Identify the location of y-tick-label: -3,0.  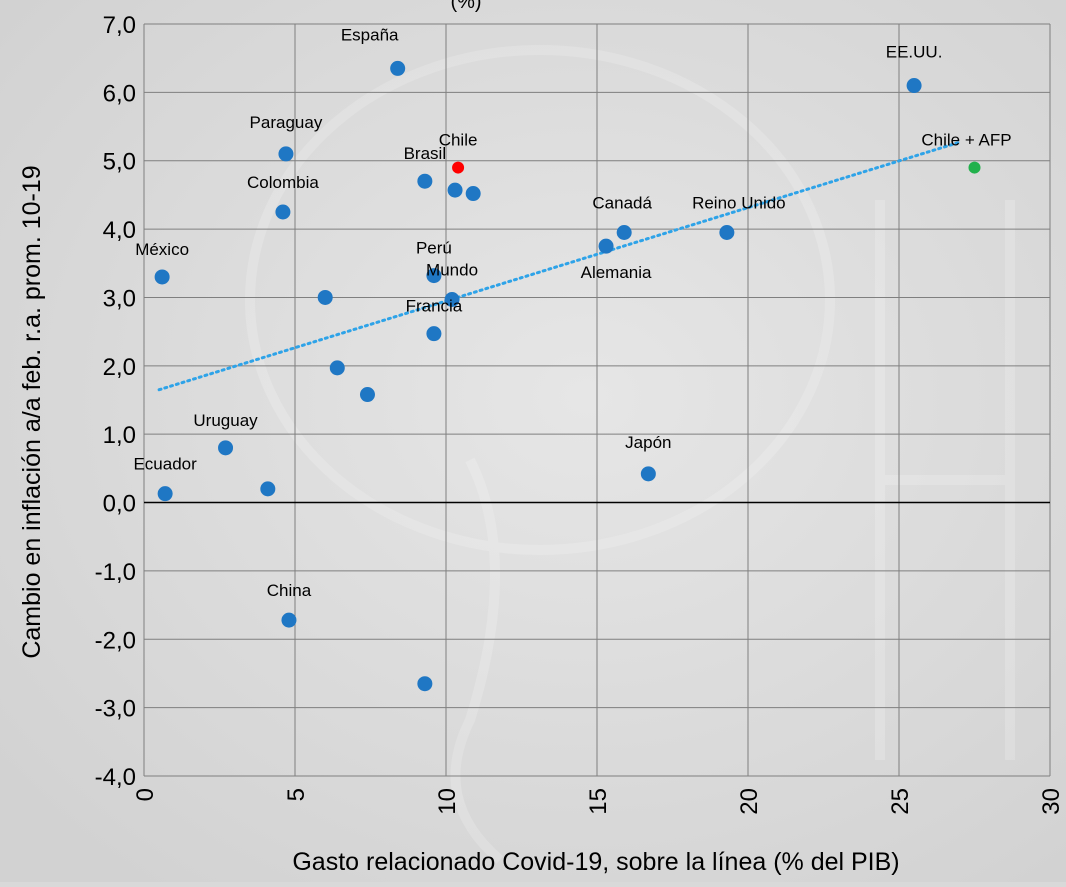
(115, 709).